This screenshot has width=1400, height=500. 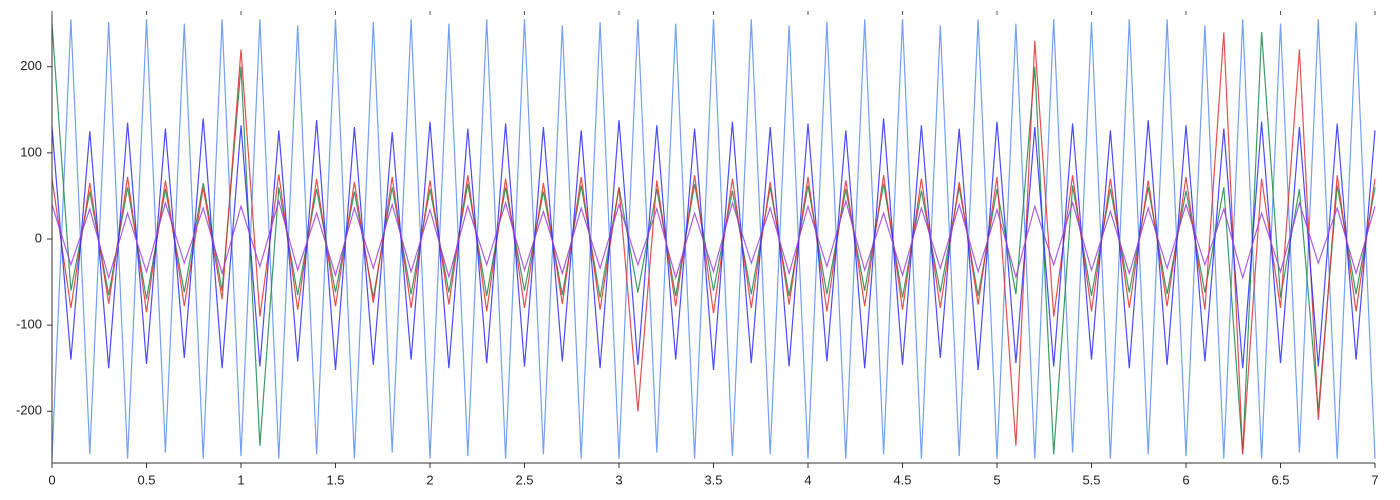 What do you see at coordinates (807, 479) in the screenshot?
I see `x-tick-label: 4` at bounding box center [807, 479].